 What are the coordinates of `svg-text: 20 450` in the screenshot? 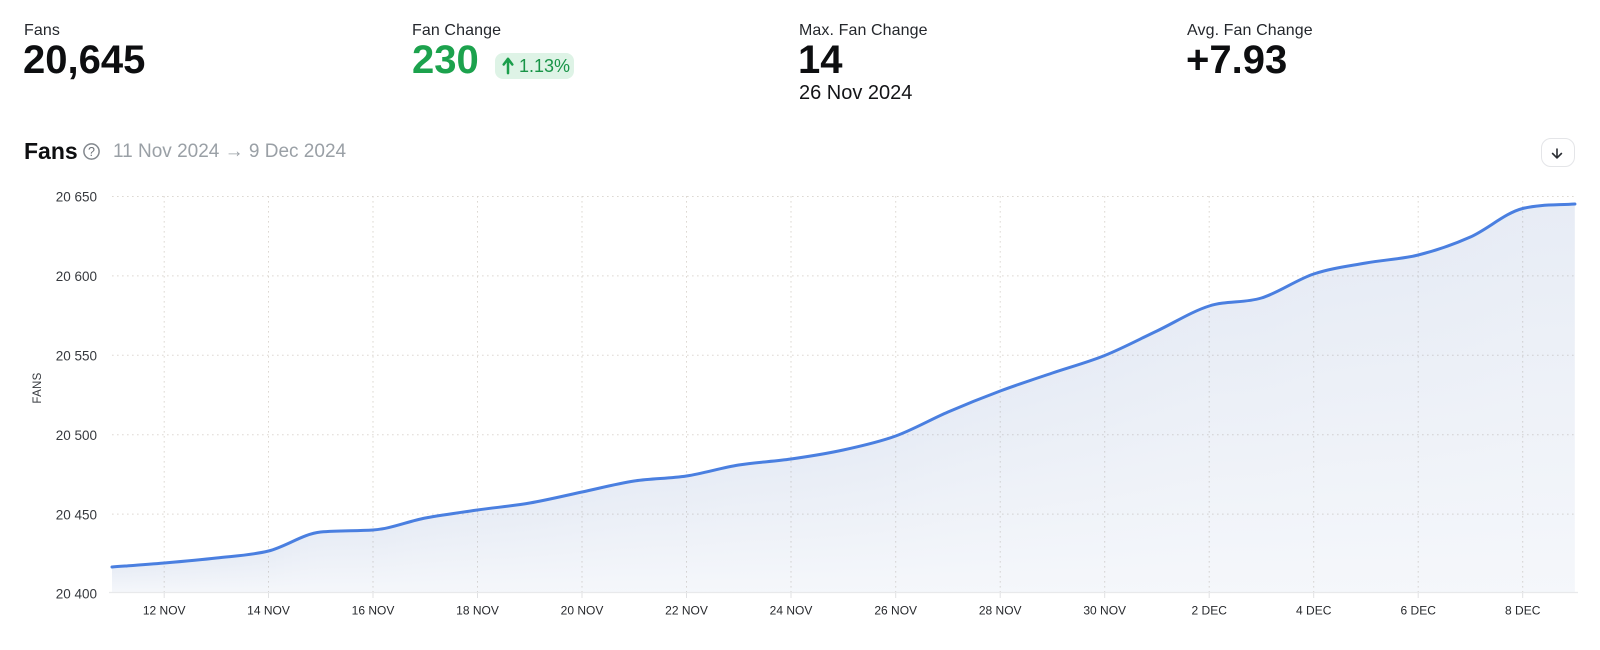 It's located at (76, 514).